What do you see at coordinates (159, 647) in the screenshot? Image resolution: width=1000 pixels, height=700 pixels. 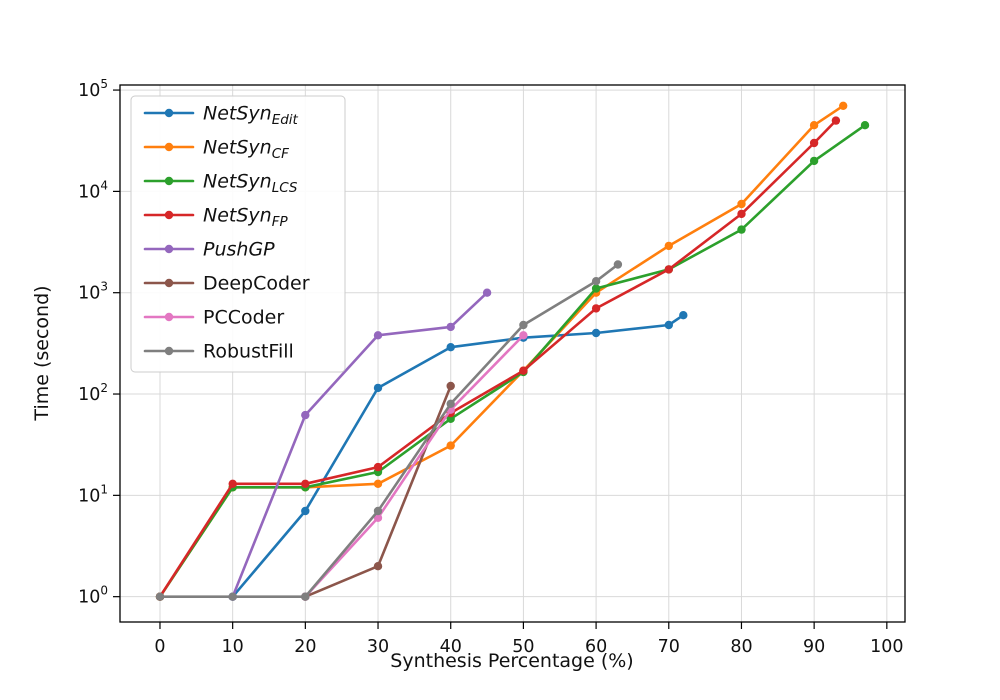 I see `x-tick-label: 0` at bounding box center [159, 647].